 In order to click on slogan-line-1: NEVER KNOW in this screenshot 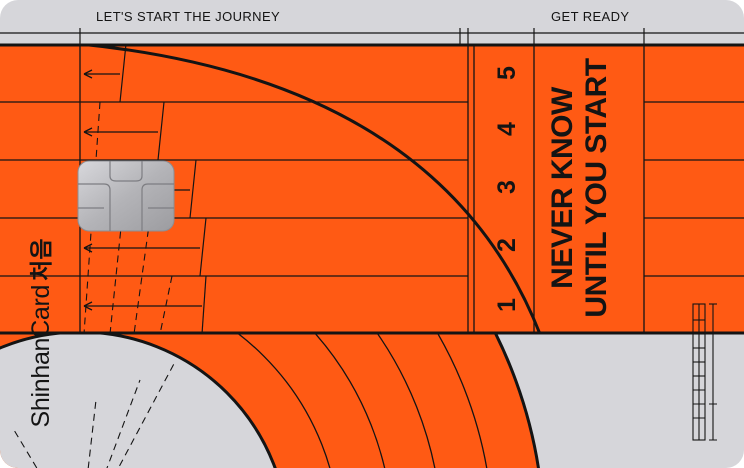, I will do `click(562, 188)`.